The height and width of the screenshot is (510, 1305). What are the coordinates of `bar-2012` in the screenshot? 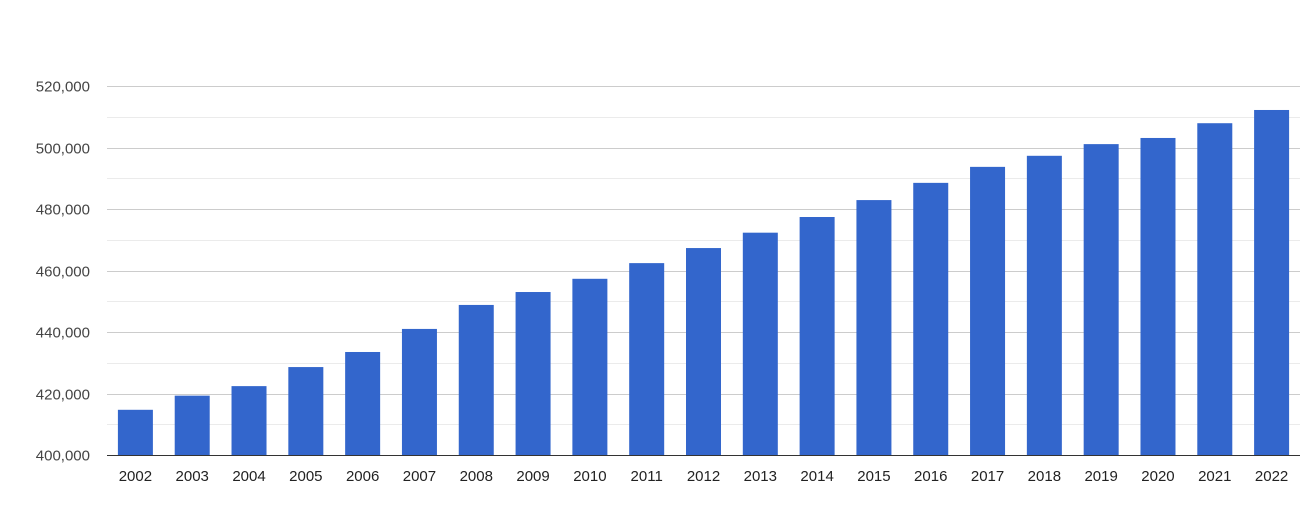 It's located at (703, 351).